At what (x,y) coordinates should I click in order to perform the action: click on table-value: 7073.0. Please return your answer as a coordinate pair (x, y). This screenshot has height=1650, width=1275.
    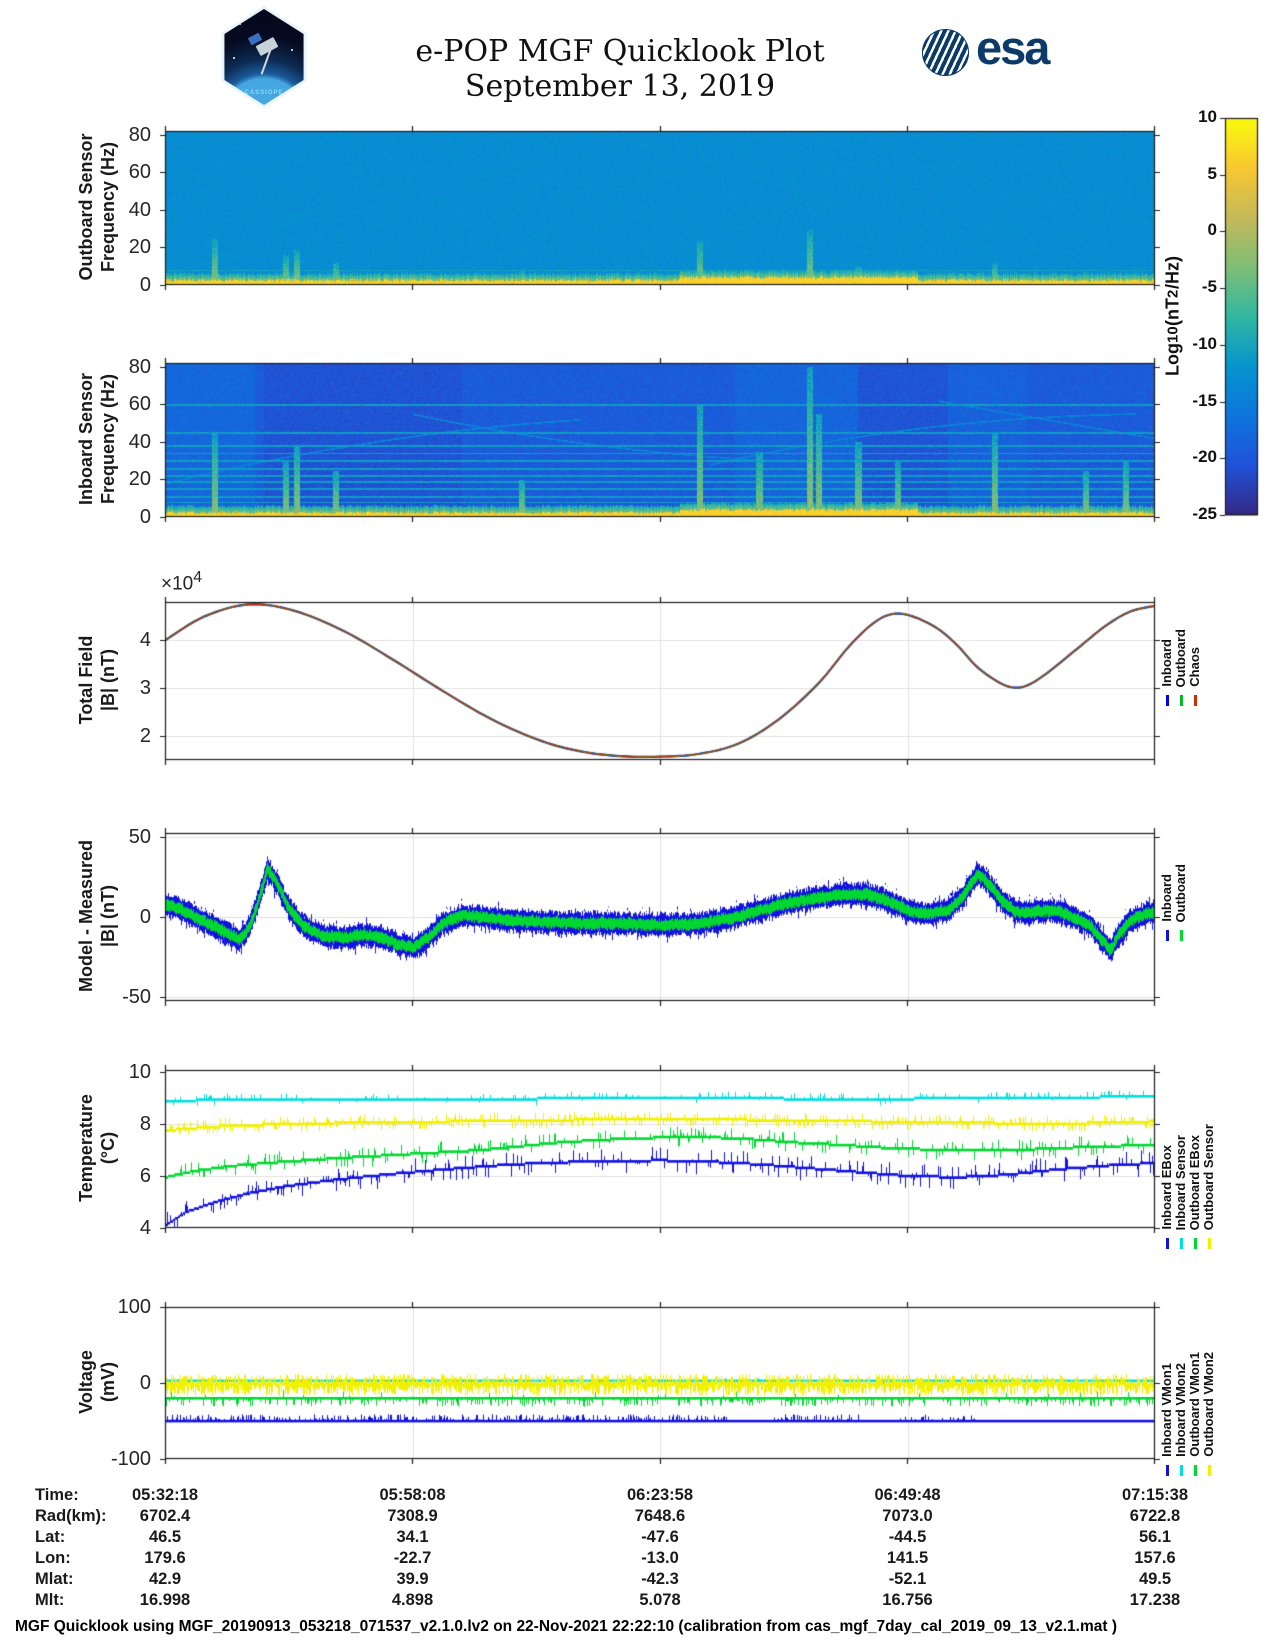
    Looking at the image, I should click on (907, 1516).